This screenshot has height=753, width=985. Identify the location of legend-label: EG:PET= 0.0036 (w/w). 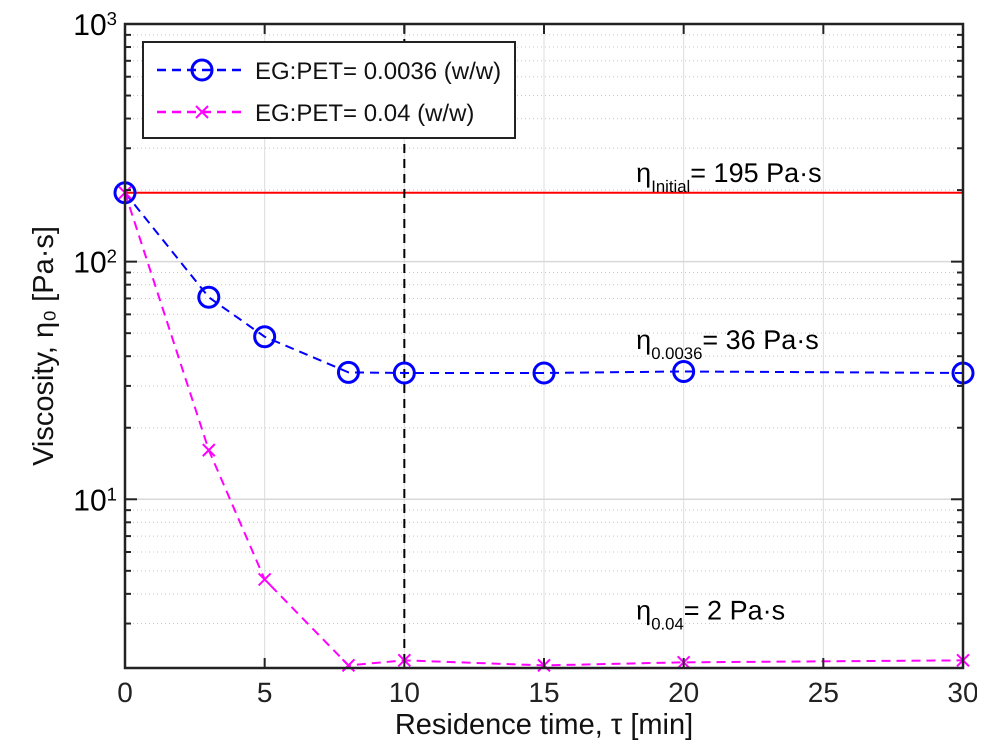
(378, 71).